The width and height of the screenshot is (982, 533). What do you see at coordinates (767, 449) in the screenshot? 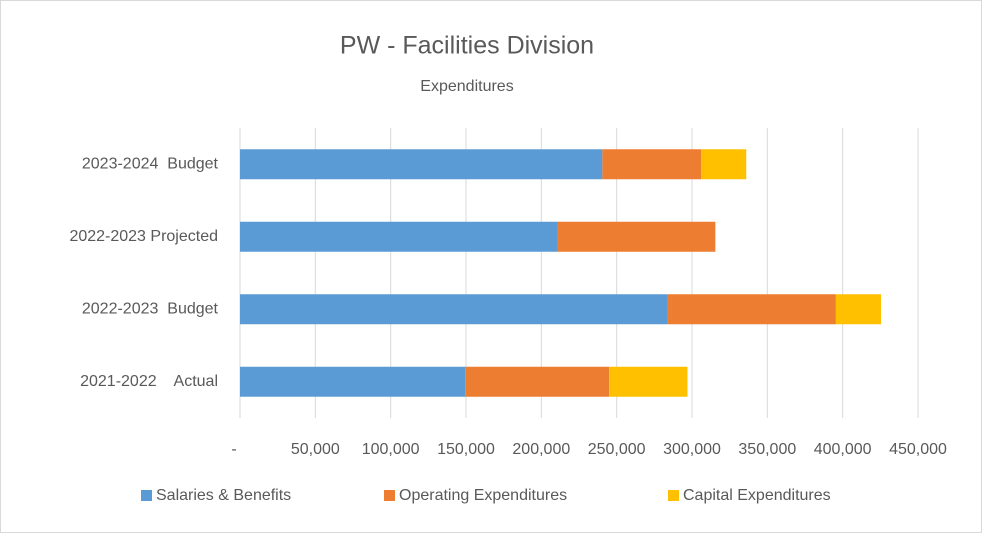
I see `x-tick-label: 350,000` at bounding box center [767, 449].